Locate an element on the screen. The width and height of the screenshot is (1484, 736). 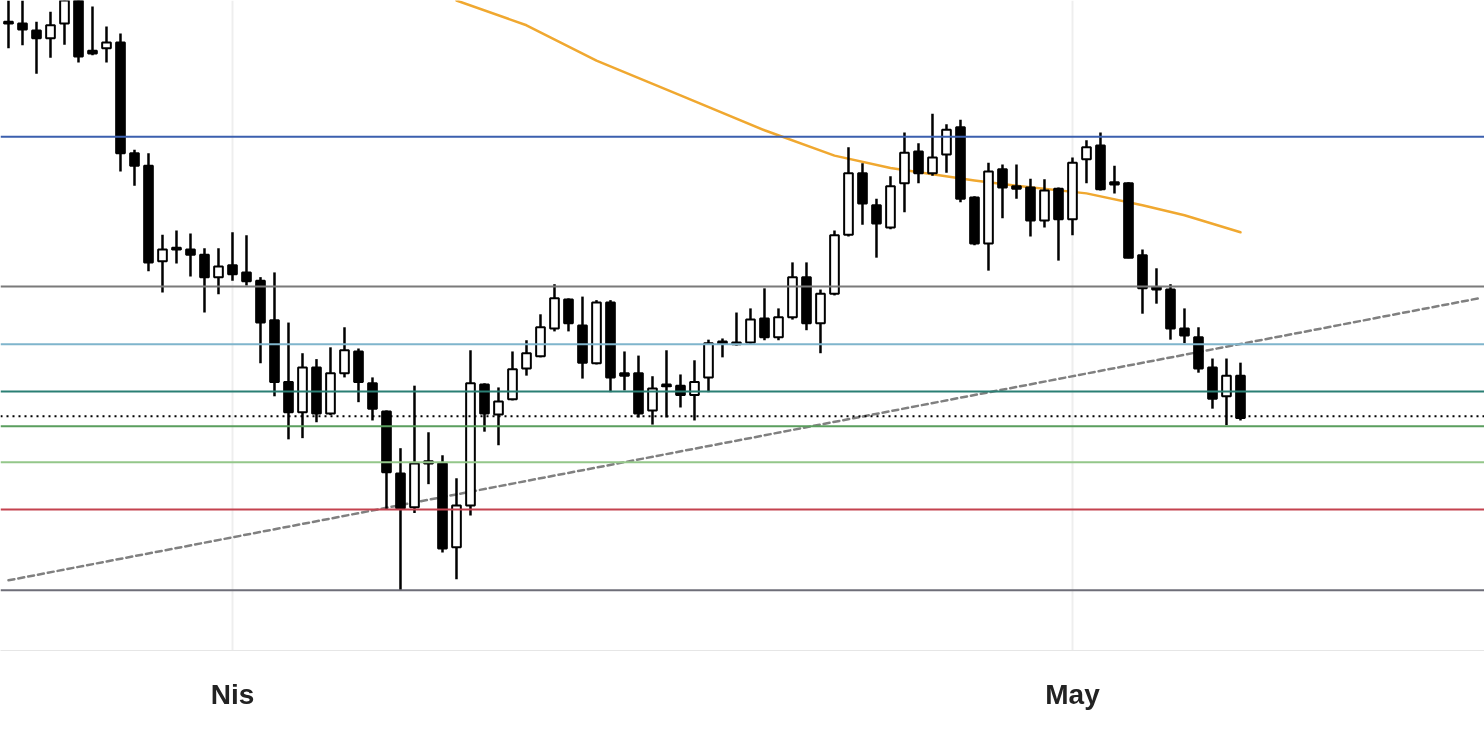
x-tick-label: May is located at coordinates (1073, 694).